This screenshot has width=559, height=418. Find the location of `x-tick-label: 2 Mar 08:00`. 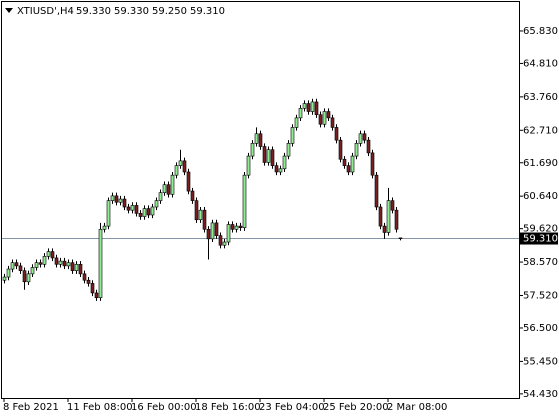

x-tick-label: 2 Mar 08:00 is located at coordinates (417, 407).